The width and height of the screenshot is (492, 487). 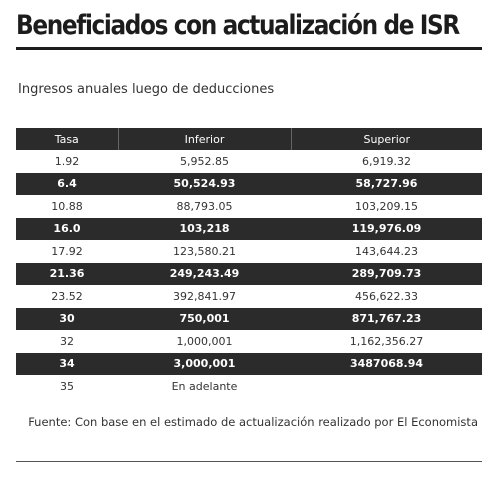 What do you see at coordinates (204, 363) in the screenshot?
I see `cell-inferior: 3,000,001` at bounding box center [204, 363].